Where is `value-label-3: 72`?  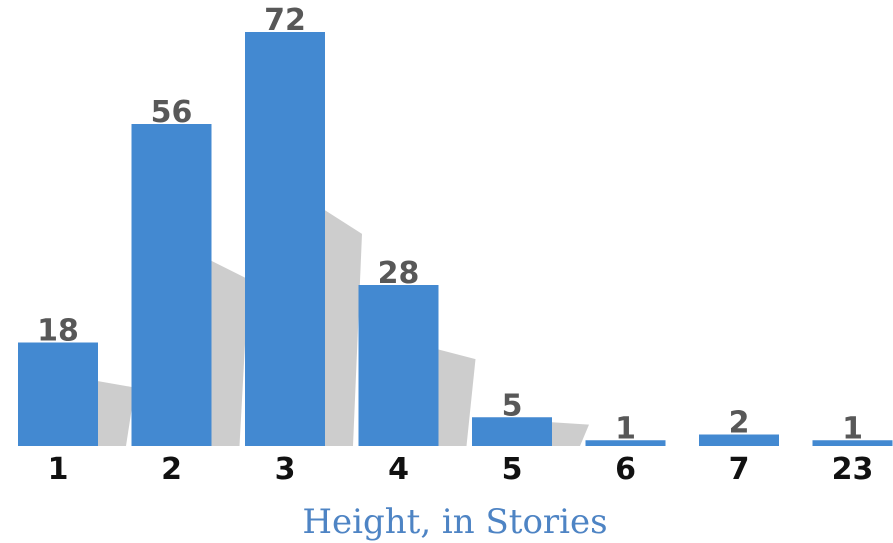
value-label-3: 72 is located at coordinates (285, 20).